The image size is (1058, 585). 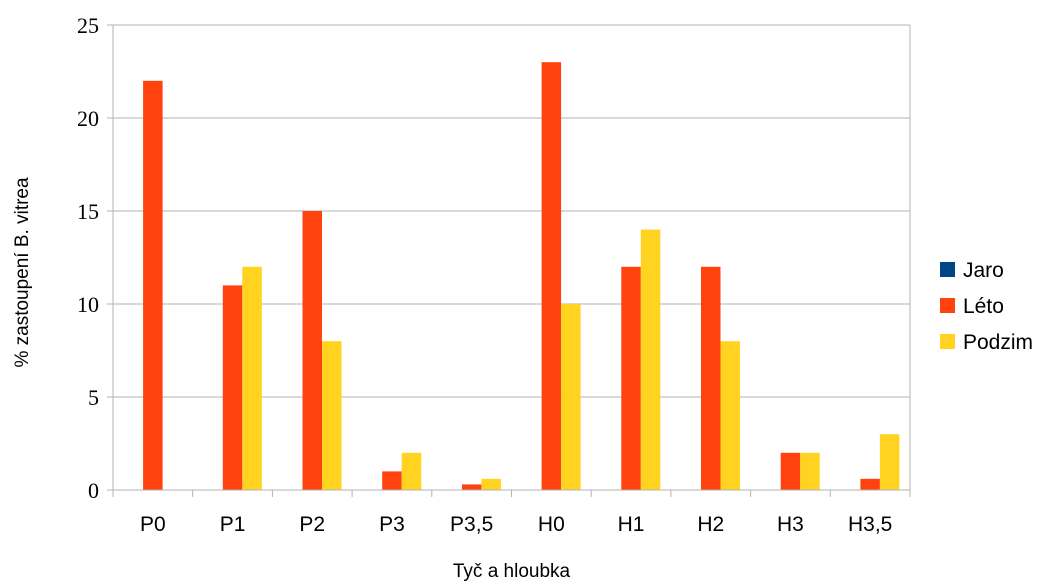 I want to click on legend-label: Léto, so click(x=983, y=306).